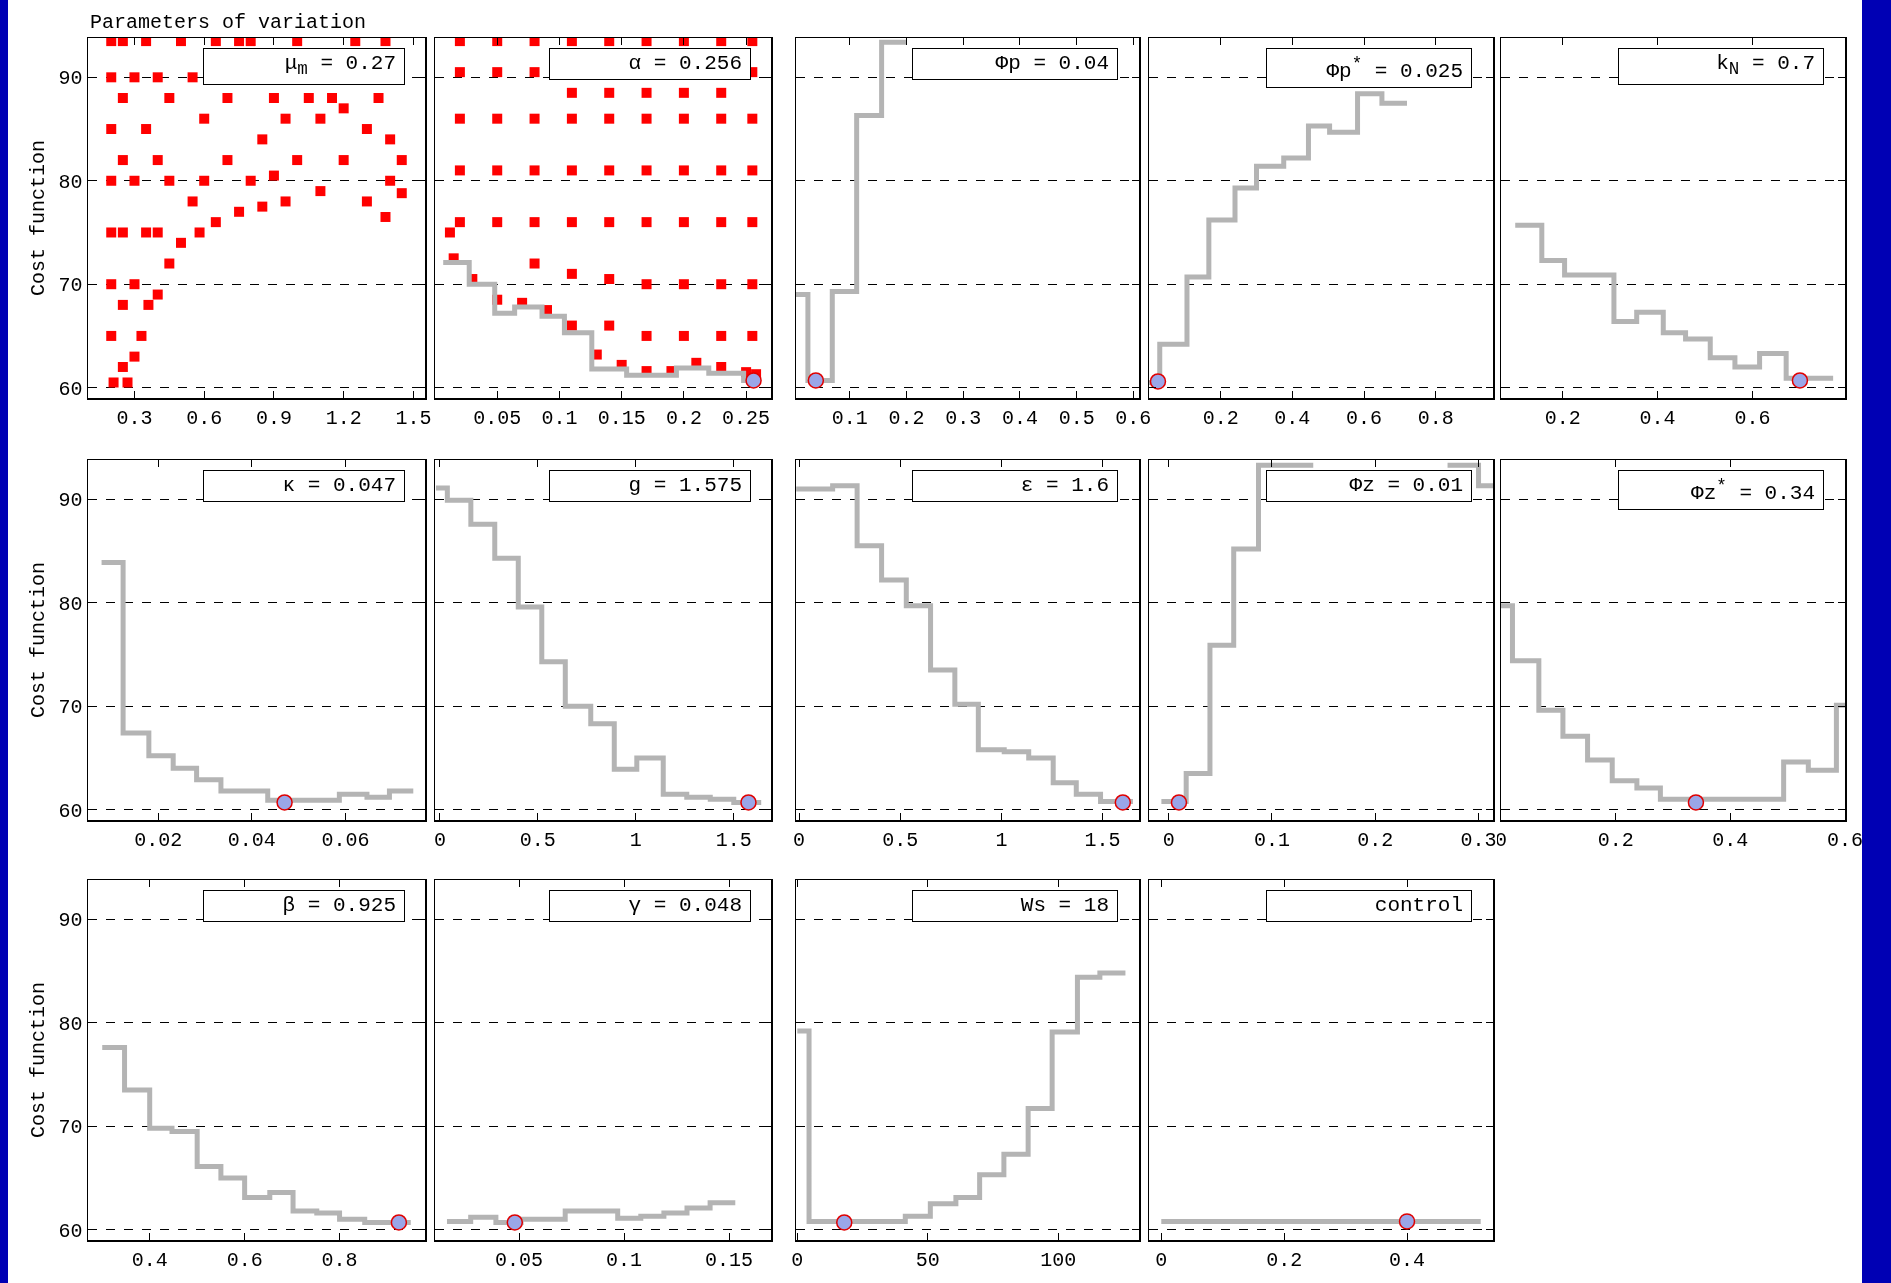 The image size is (1891, 1283). I want to click on label-box: control, so click(1369, 906).